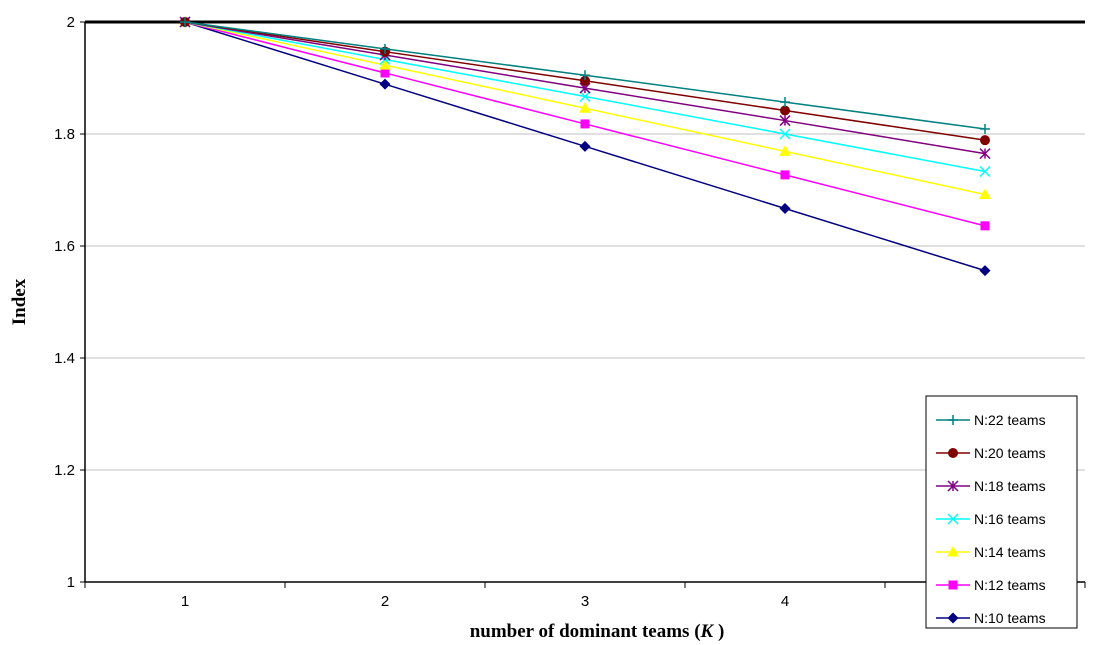 The image size is (1093, 645). Describe the element at coordinates (585, 631) in the screenshot. I see `x-axis-title-text: number of dominant teams (` at that location.